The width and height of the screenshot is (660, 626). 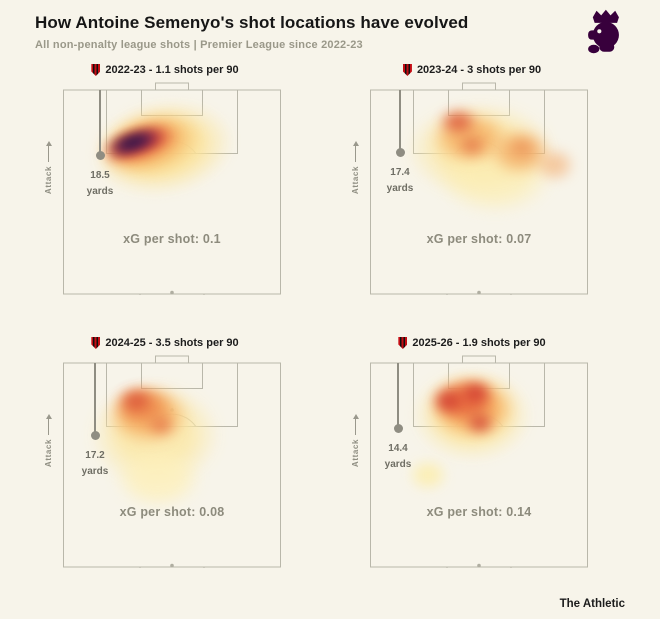 What do you see at coordinates (479, 343) in the screenshot?
I see `panel-title-label: 2025-26 - 1.9 shots per 90` at bounding box center [479, 343].